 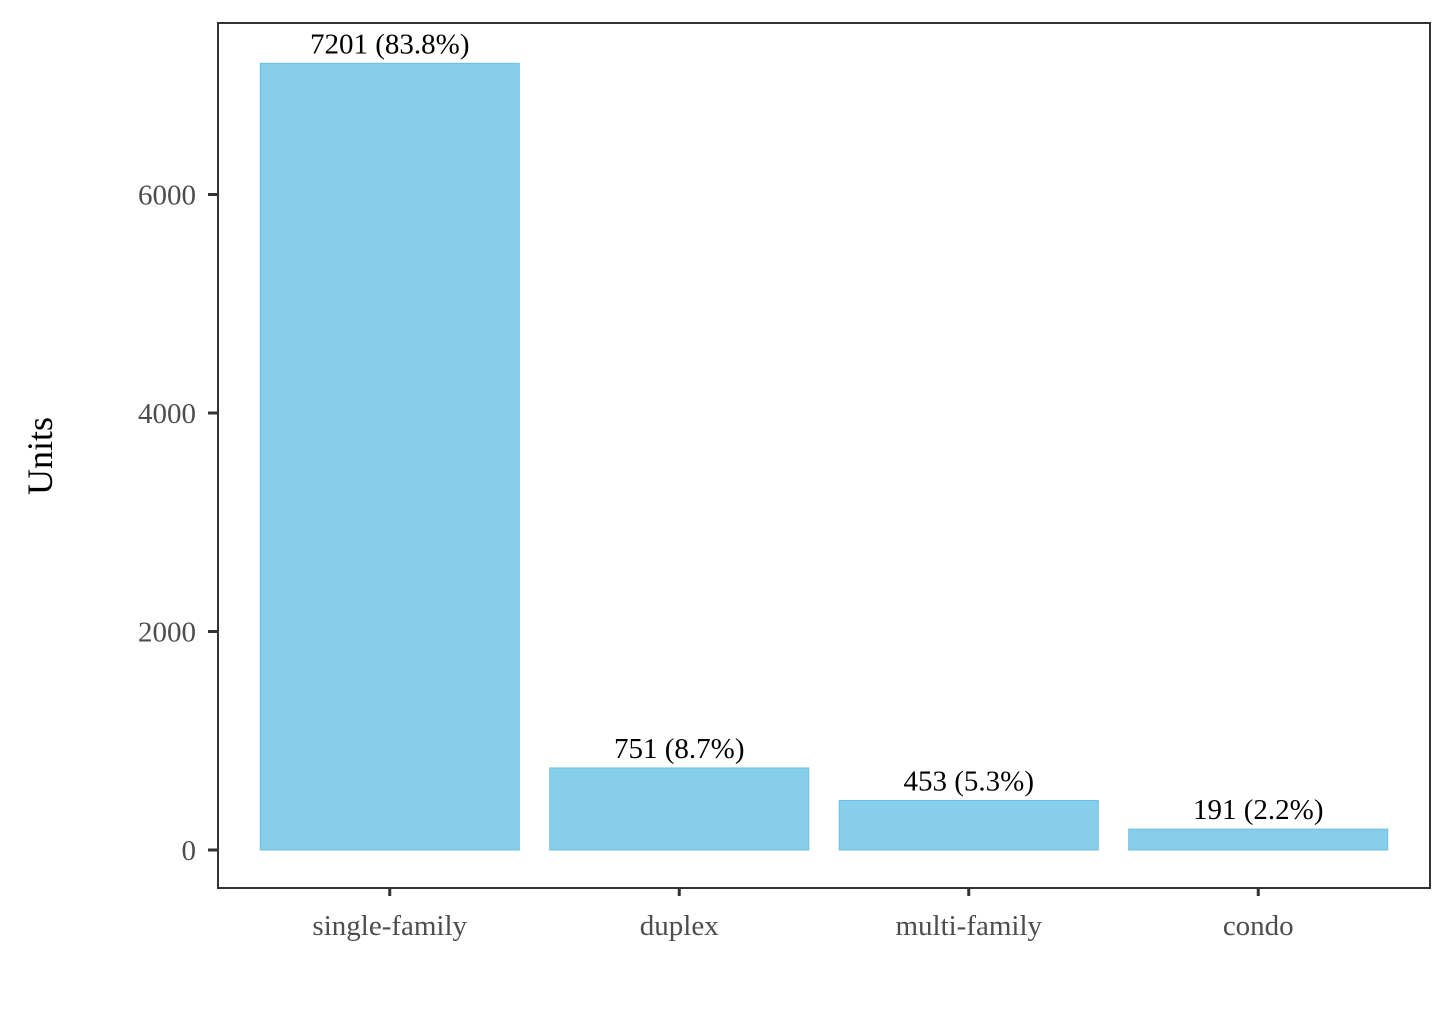 I want to click on x-tick-label-condo: condo, so click(x=1258, y=926).